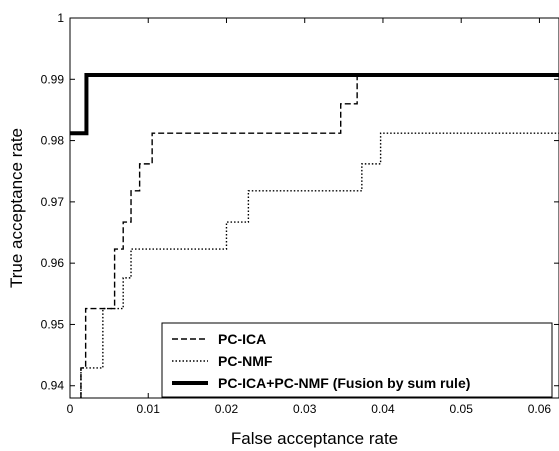 The image size is (559, 451). What do you see at coordinates (305, 409) in the screenshot?
I see `x-tick-label: 0.03` at bounding box center [305, 409].